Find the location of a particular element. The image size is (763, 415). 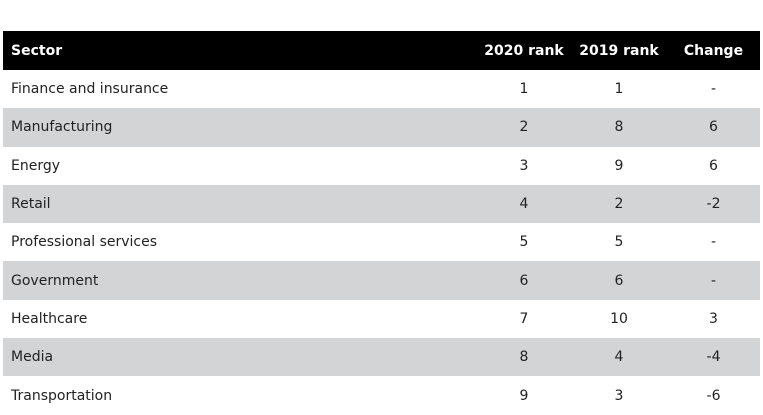

table-cell: -6 is located at coordinates (713, 395).